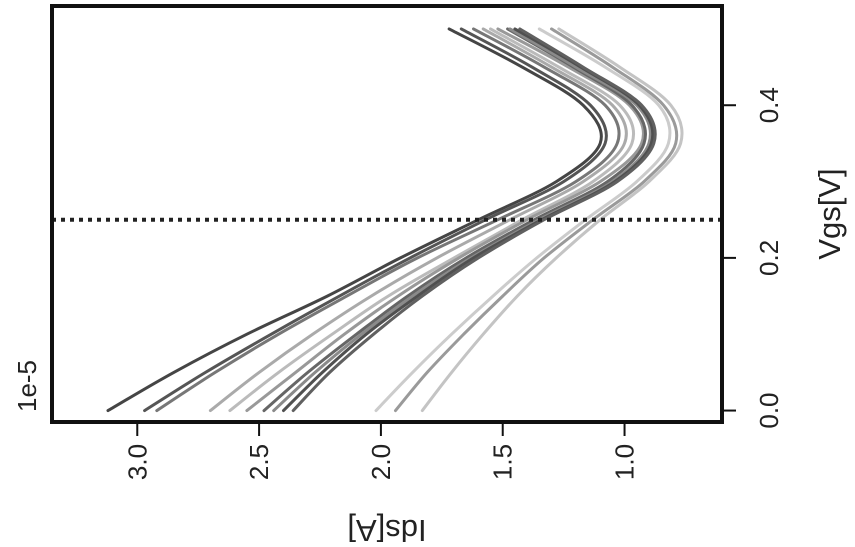 This screenshot has height=547, width=855. I want to click on y-tick-label-2: 1.5, so click(503, 462).